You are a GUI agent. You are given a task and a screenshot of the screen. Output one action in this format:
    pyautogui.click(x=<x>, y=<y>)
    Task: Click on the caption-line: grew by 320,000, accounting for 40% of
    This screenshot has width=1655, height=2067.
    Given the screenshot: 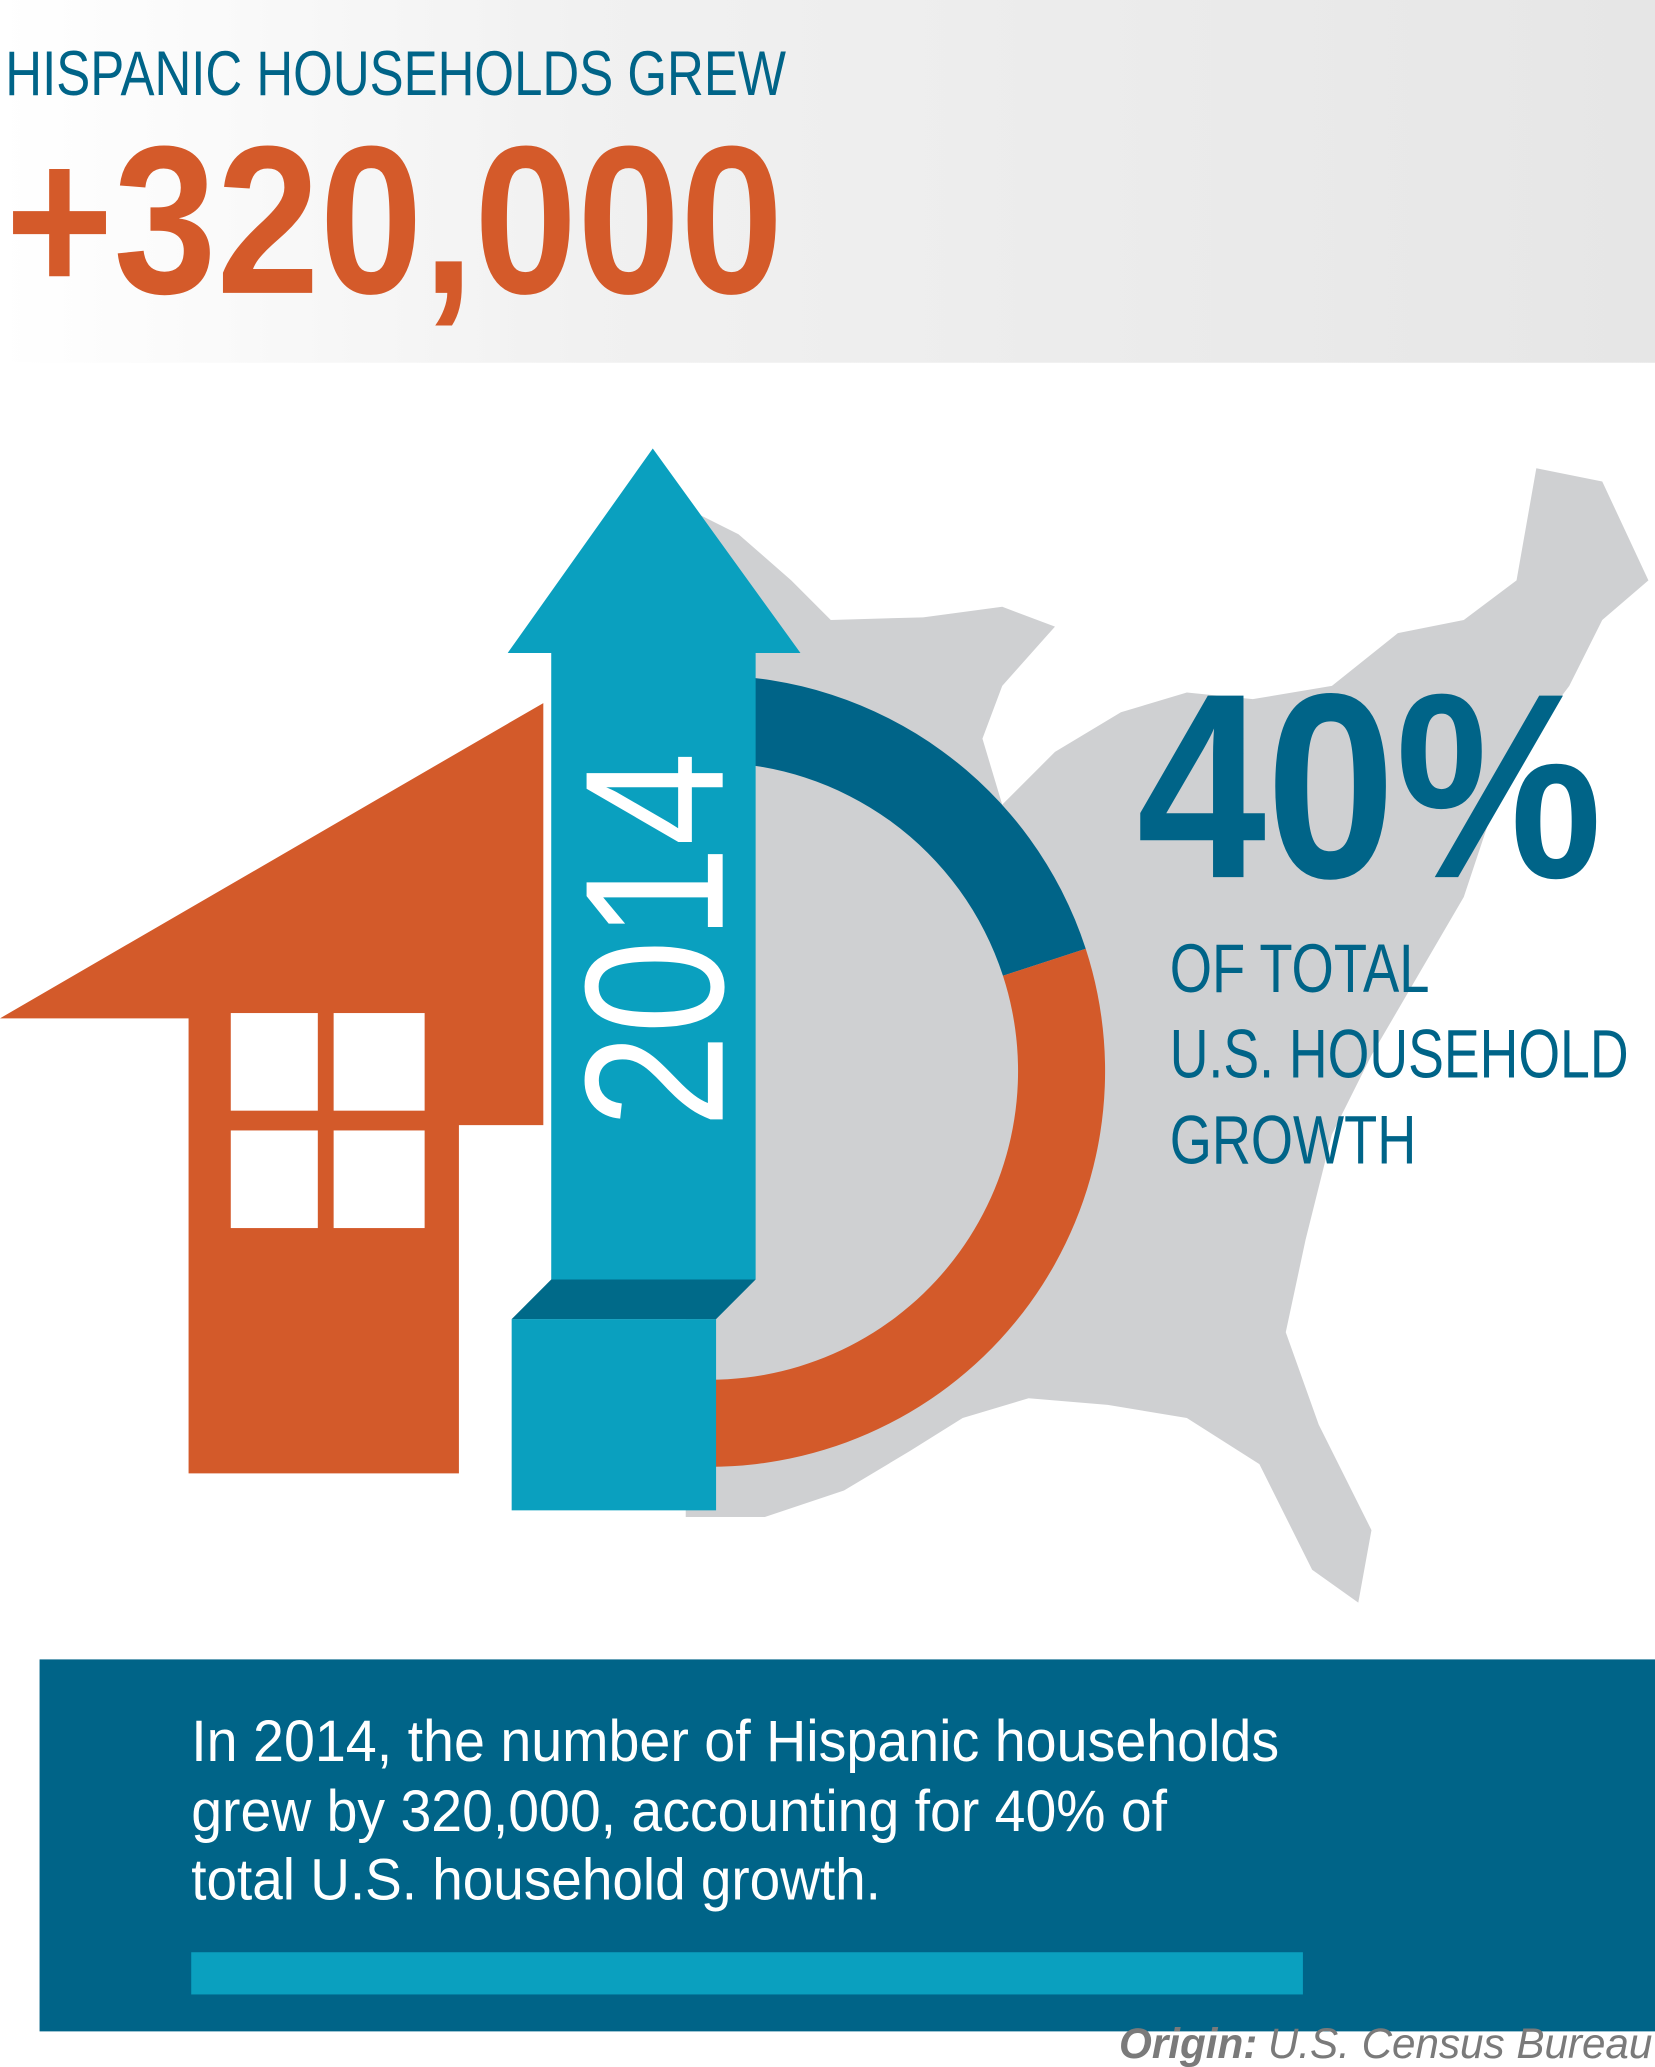 What is the action you would take?
    pyautogui.click(x=679, y=1811)
    